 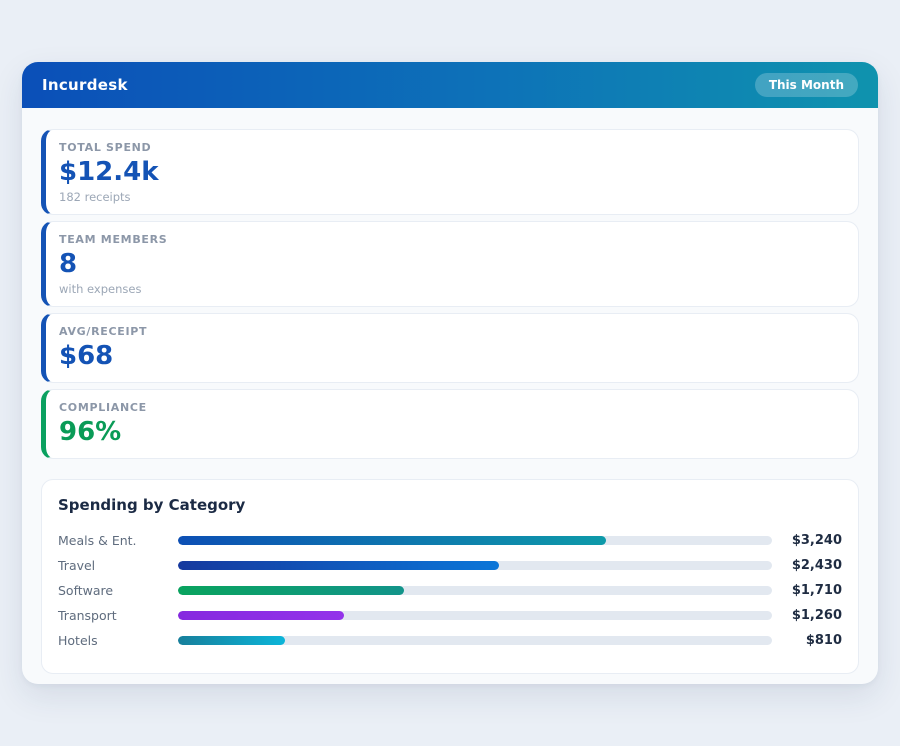 What do you see at coordinates (450, 263) in the screenshot?
I see `stat-card-team-members: TEAM MEMBERS 8 with expenses` at bounding box center [450, 263].